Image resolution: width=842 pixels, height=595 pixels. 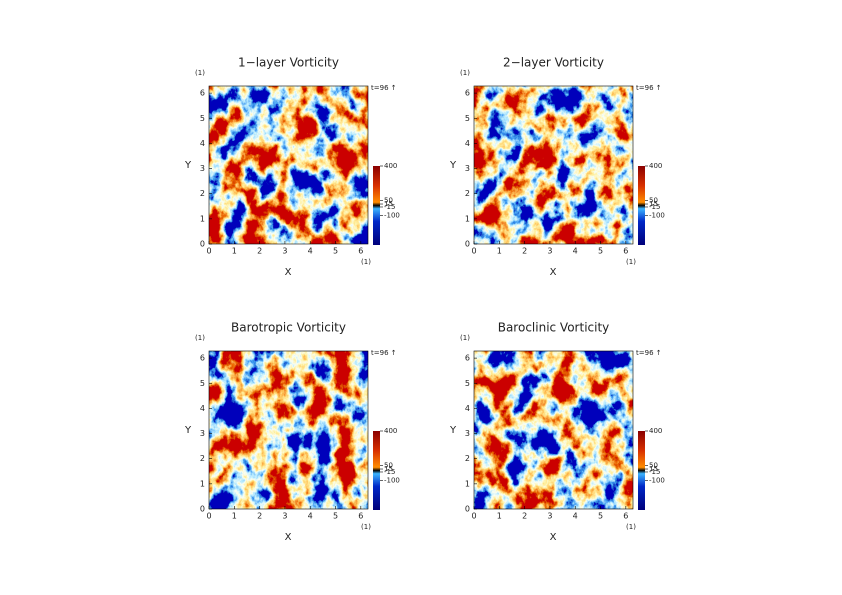 I want to click on chart-title: 1−layer Vorticity, so click(x=288, y=63).